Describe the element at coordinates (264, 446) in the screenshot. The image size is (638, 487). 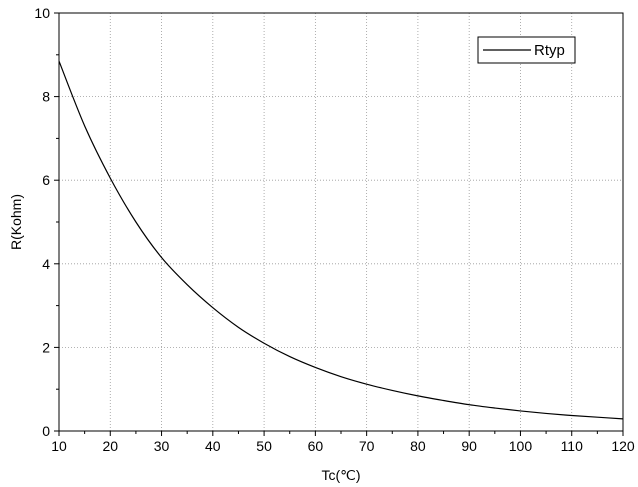
I see `x-tick-label: 50` at that location.